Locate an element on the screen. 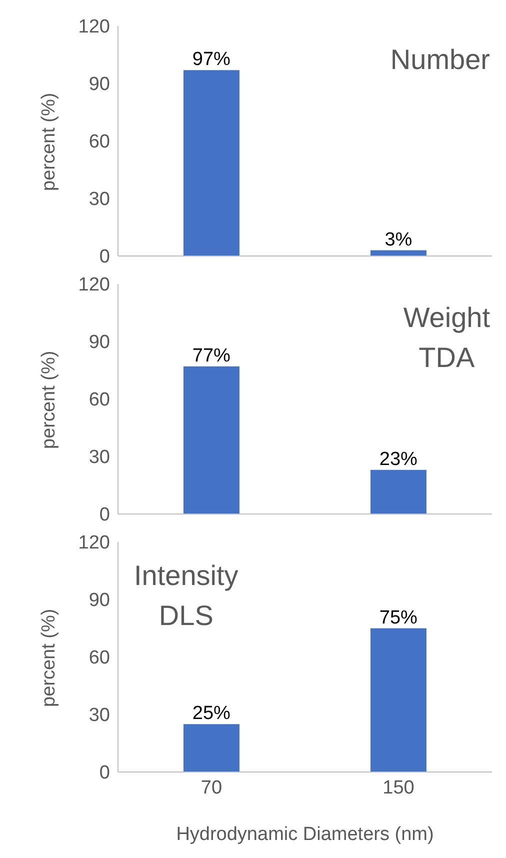  x-tick-label: 150 is located at coordinates (398, 787).